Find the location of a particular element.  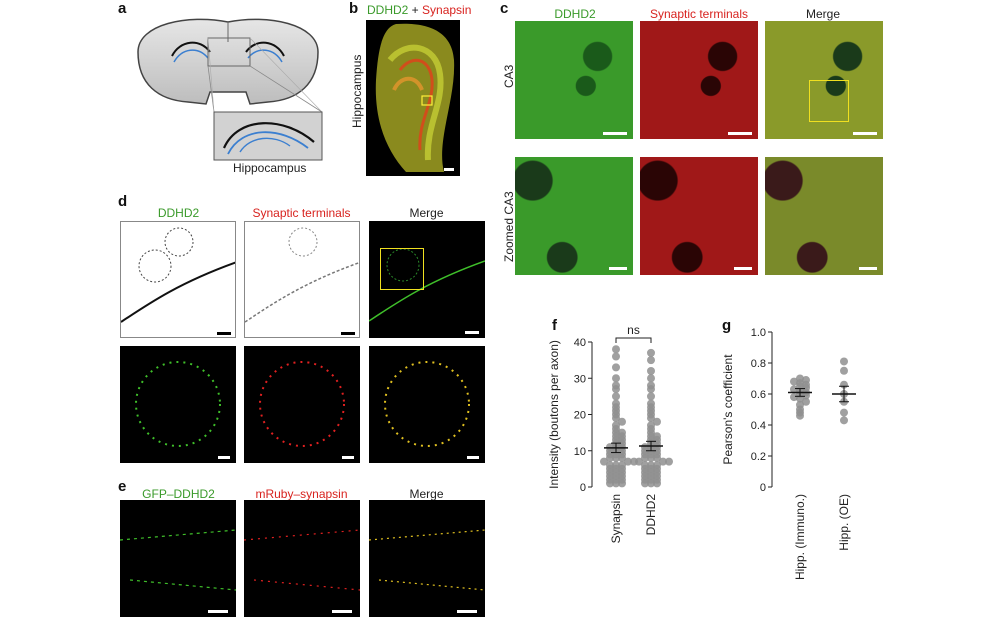

y-axis-label: Pearson's coefficient is located at coordinates (728, 409).